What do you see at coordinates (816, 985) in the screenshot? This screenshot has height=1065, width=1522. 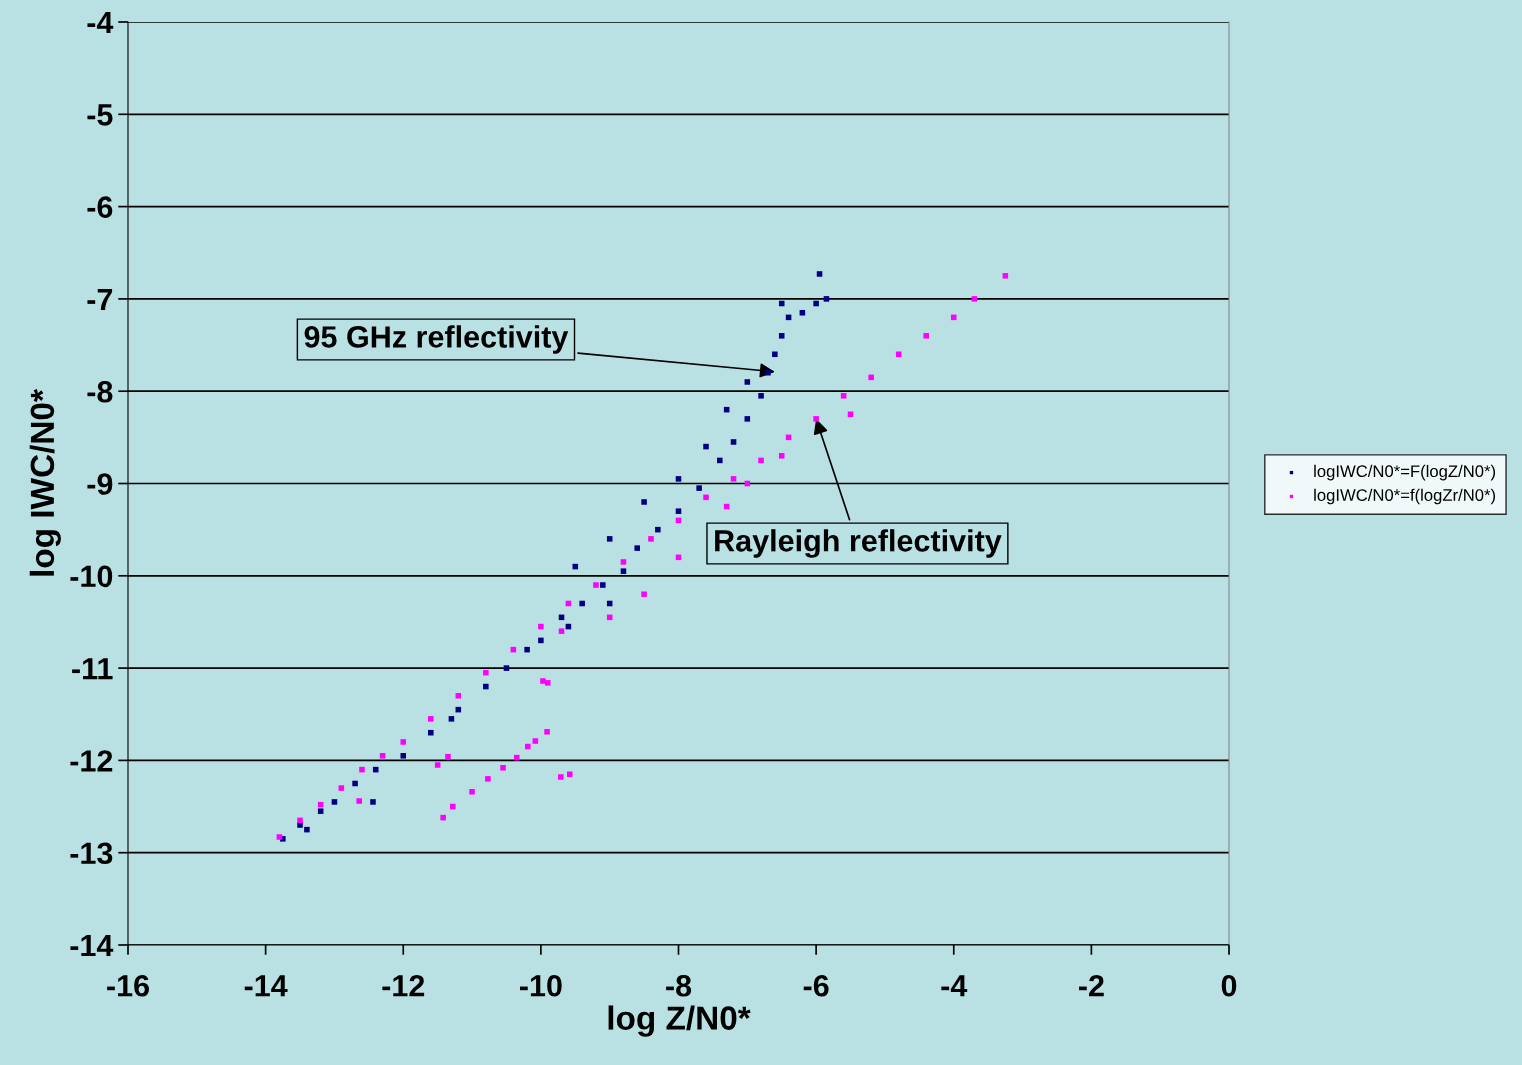 I see `x-tick-label: -6` at bounding box center [816, 985].